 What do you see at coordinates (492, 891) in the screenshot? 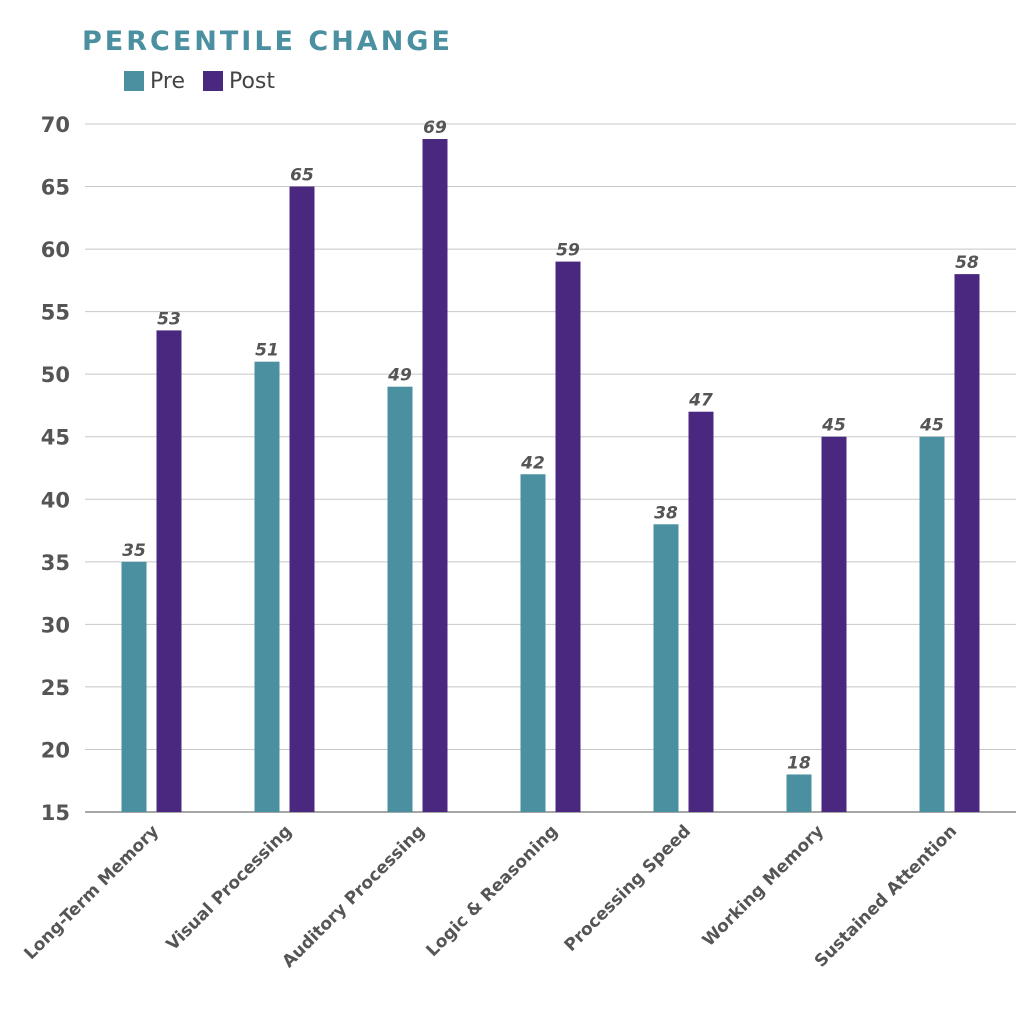
I see `x-tick-label: Logic & Reasoning` at bounding box center [492, 891].